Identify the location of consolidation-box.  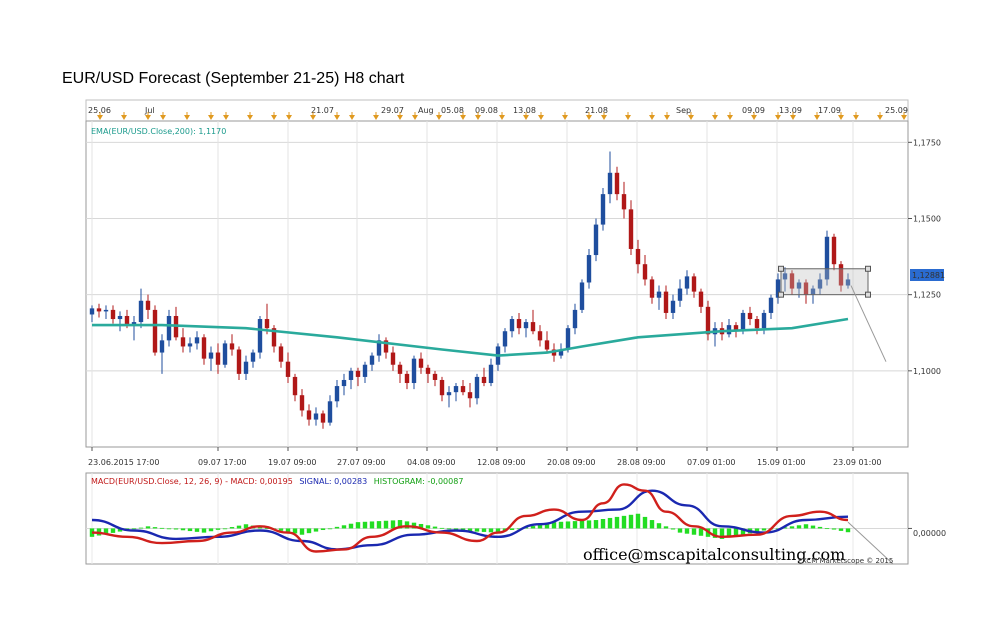
(824, 282).